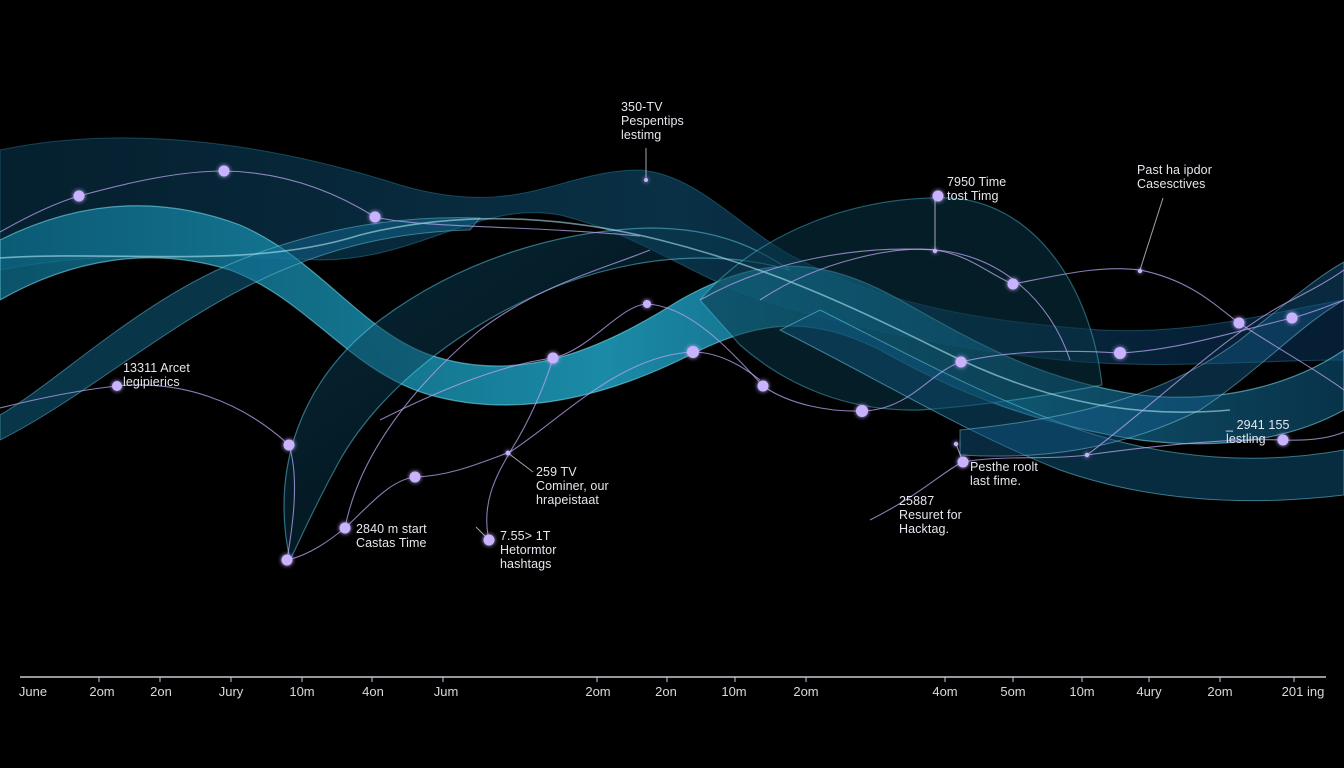 This screenshot has height=768, width=1344. What do you see at coordinates (1303, 691) in the screenshot?
I see `x-tick-label: 201 ing` at bounding box center [1303, 691].